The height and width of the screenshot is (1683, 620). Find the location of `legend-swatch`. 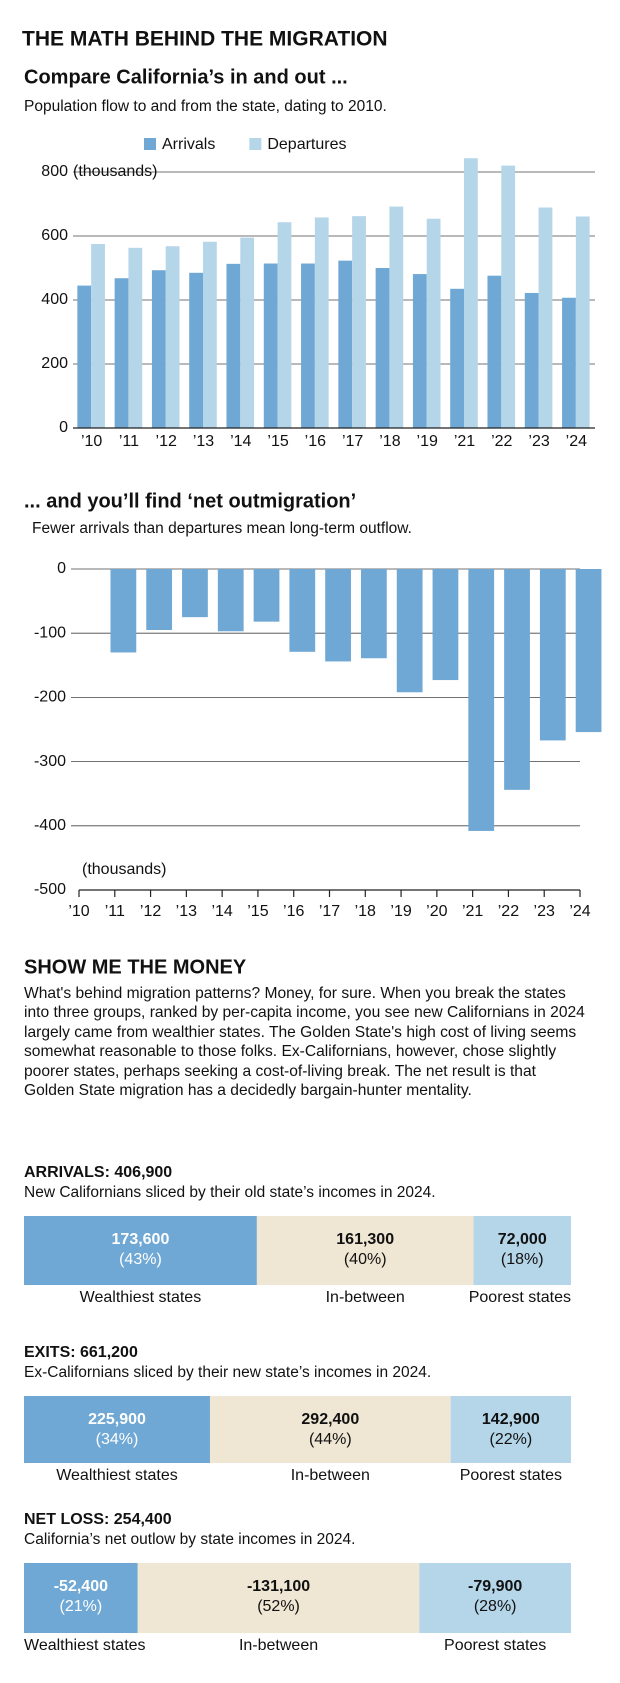

legend-swatch is located at coordinates (150, 144).